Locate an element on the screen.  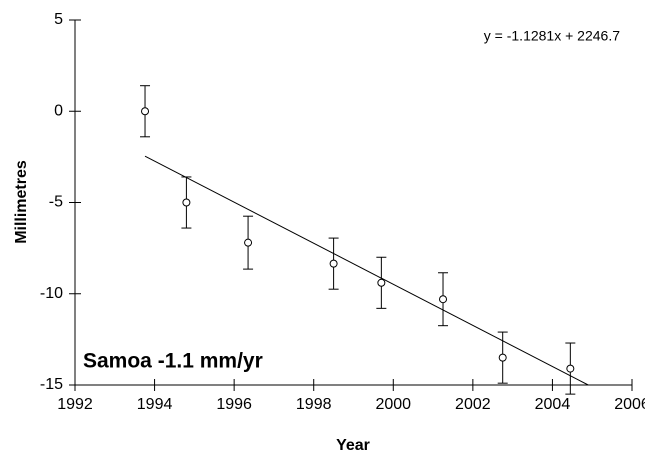
y-tick-label: 5 is located at coordinates (58, 19).